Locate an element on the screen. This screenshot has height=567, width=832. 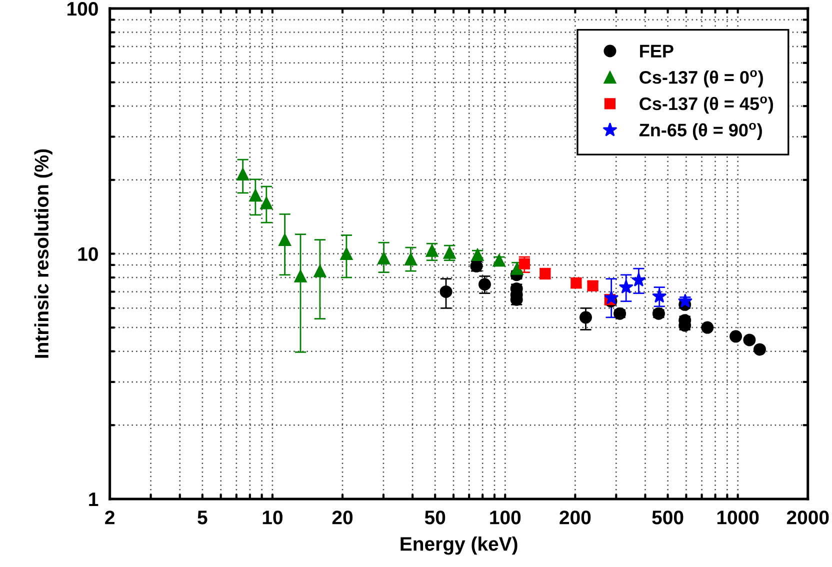
legend-label: Zn-65 (θ = 90$^{o}$) is located at coordinates (700, 131).